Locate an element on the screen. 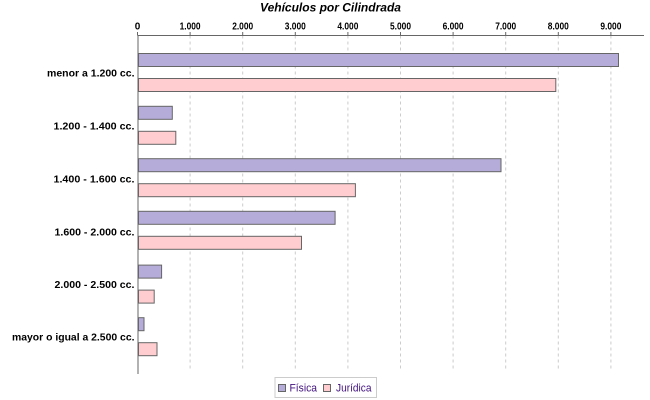 This screenshot has height=400, width=650. svg-text: 4.000 is located at coordinates (347, 27).